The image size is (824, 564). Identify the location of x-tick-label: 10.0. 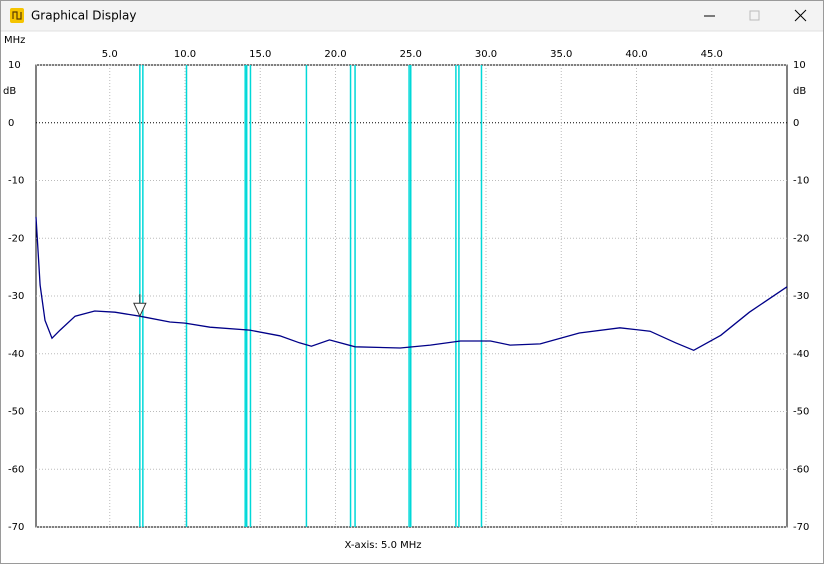
(185, 54).